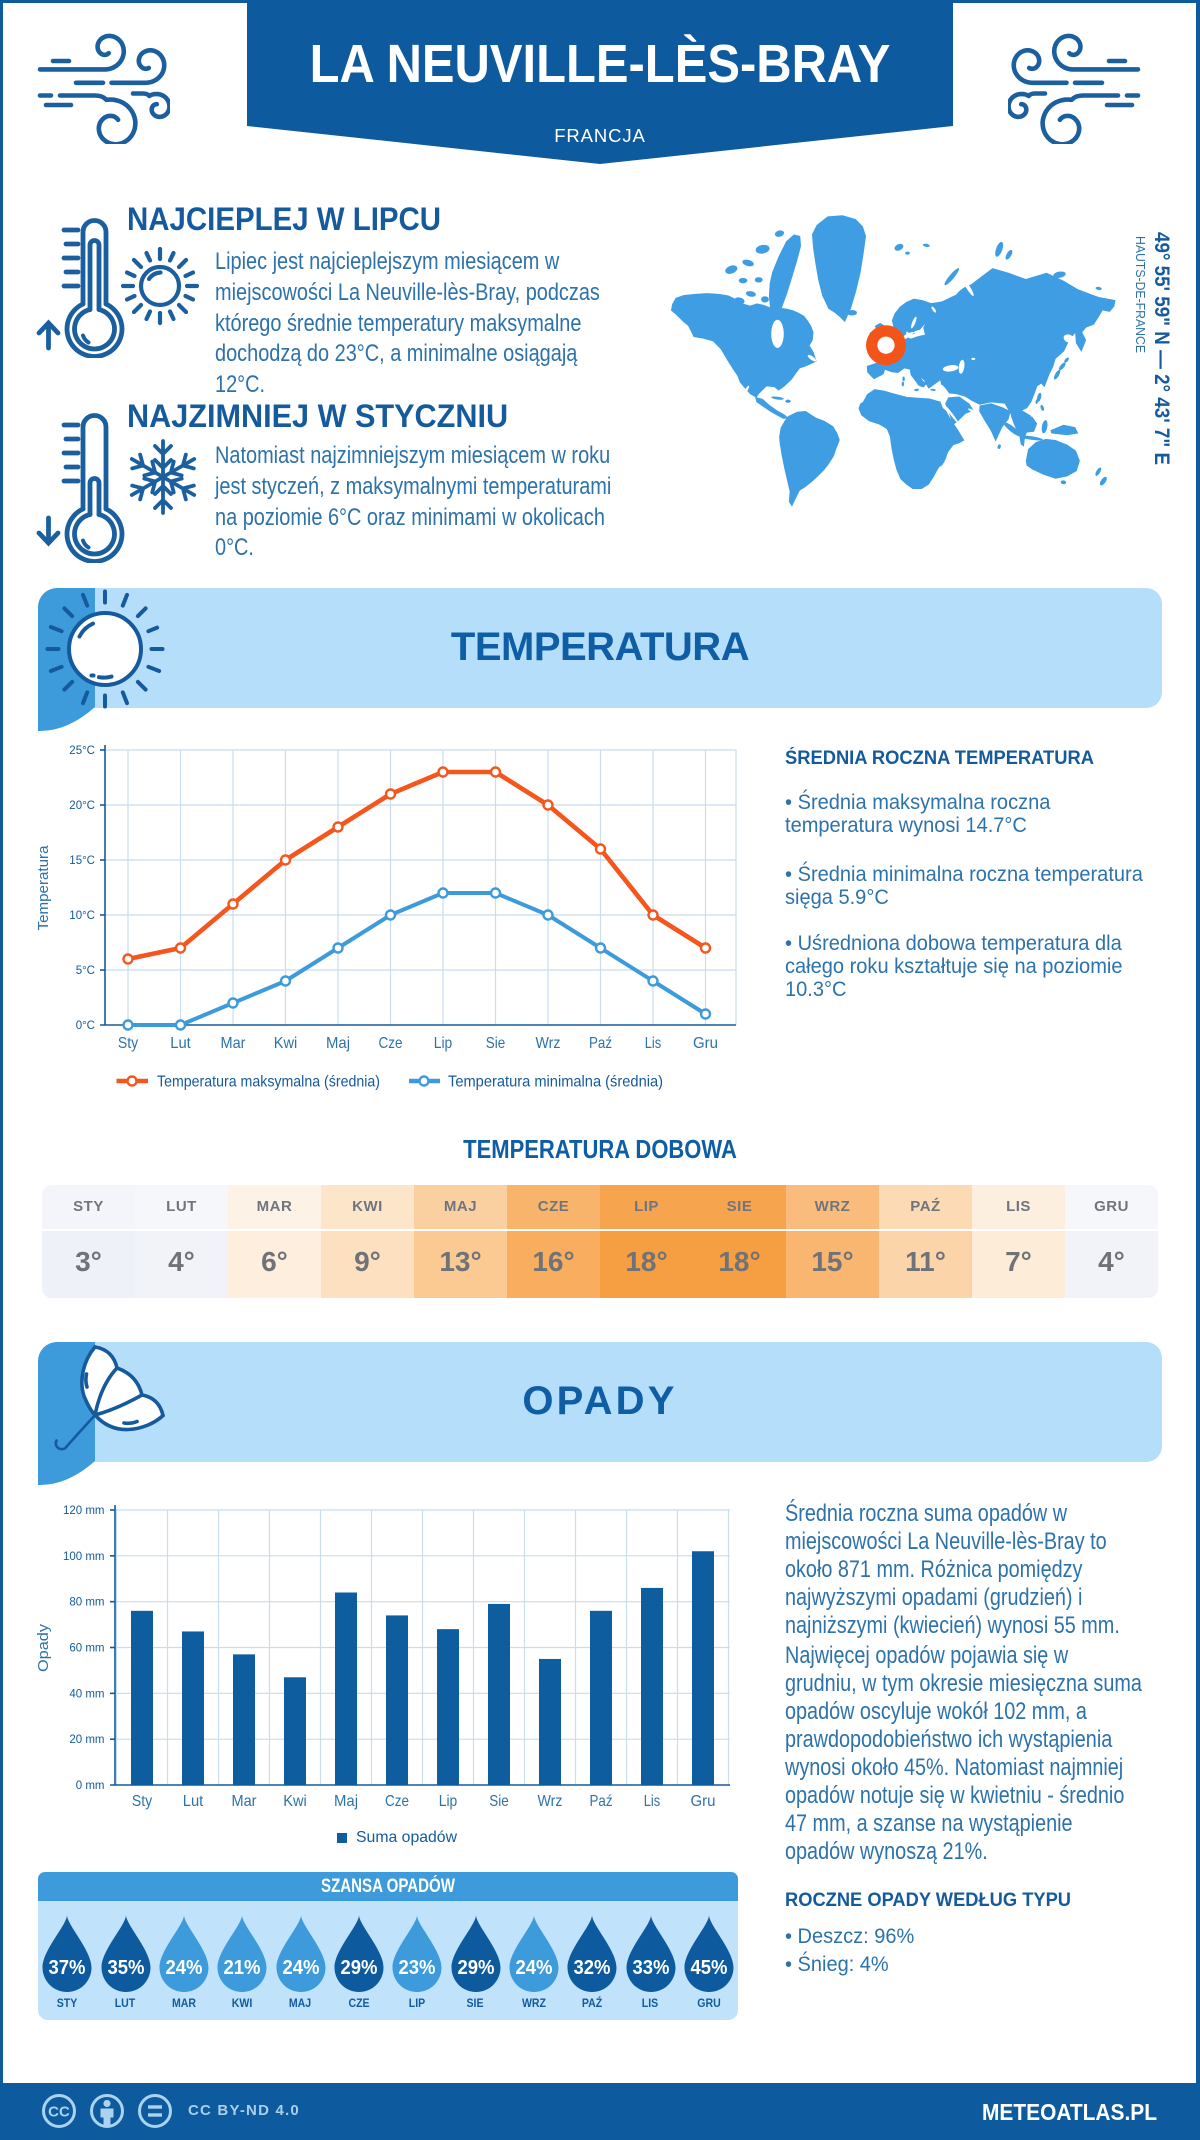 The width and height of the screenshot is (1200, 2140). I want to click on svg-text: 32%, so click(592, 1968).